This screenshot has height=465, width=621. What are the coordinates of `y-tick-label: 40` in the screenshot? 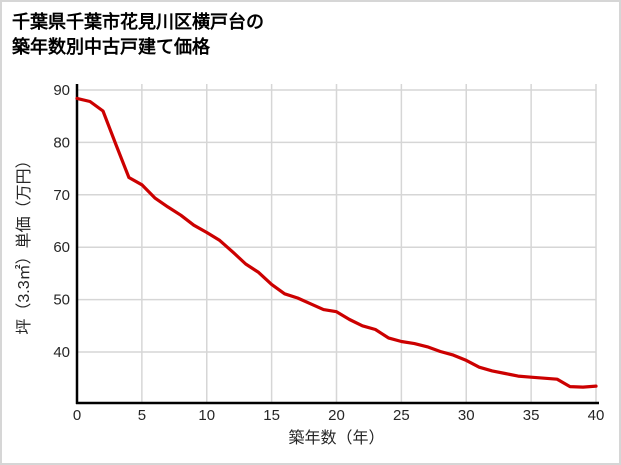 It's located at (61, 352).